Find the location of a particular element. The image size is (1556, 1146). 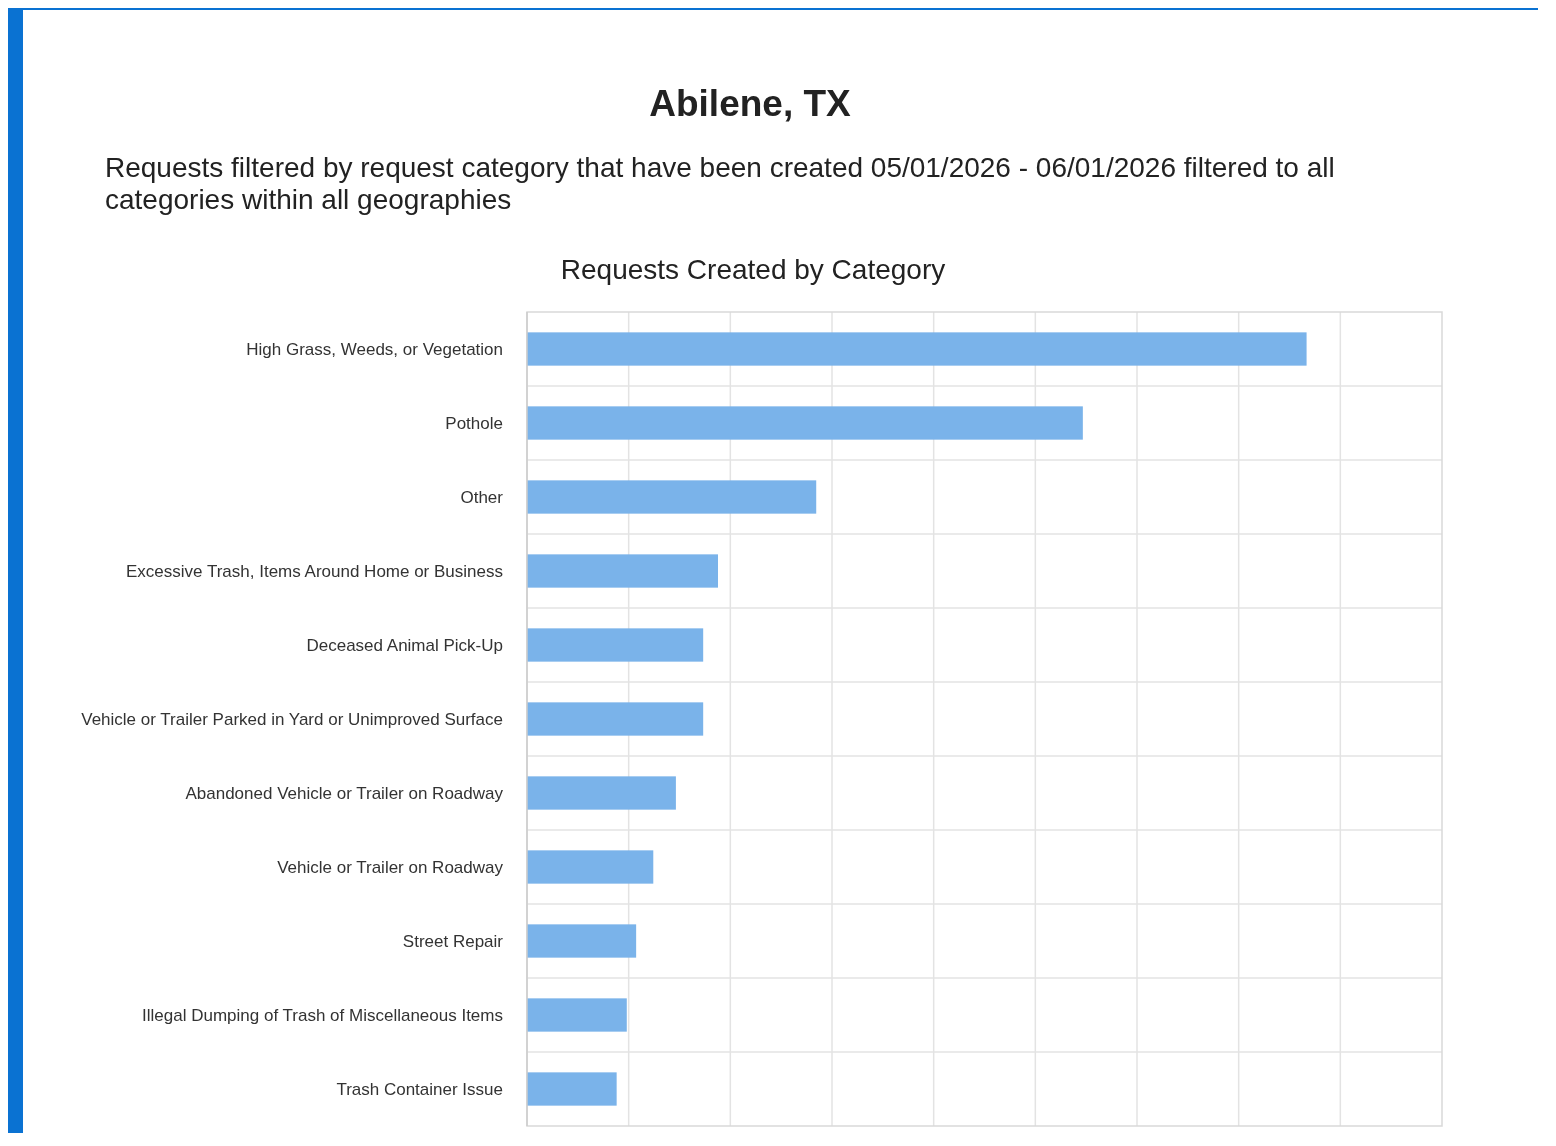

y-tick-label: Abandoned Vehicle or Trailer on Roadway is located at coordinates (344, 793).